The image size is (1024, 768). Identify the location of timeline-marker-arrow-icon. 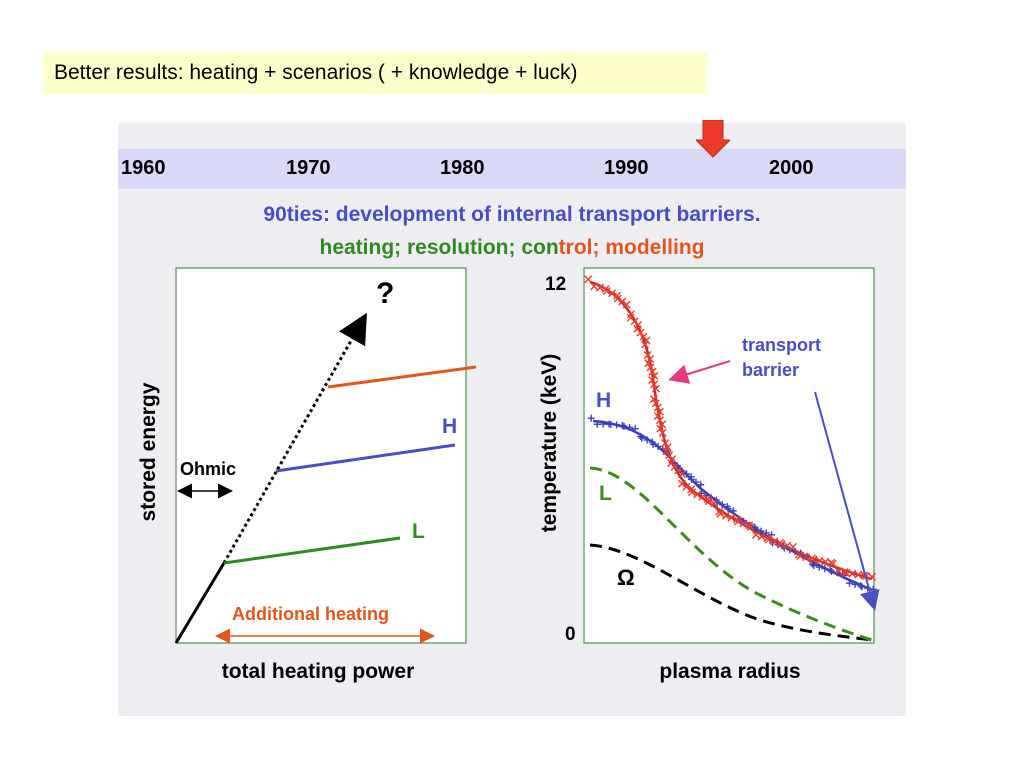
(713, 139).